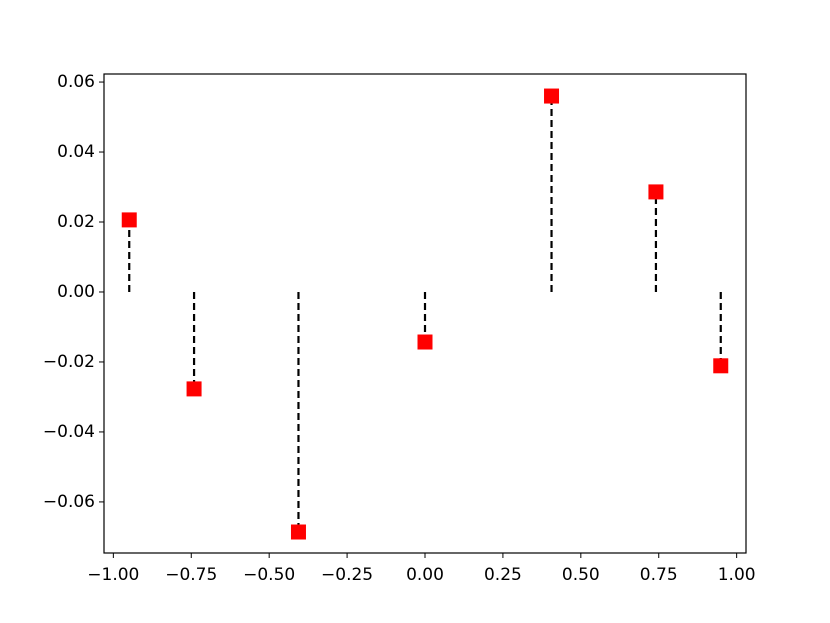  Describe the element at coordinates (69, 502) in the screenshot. I see `y-tick-label: −0.06` at that location.